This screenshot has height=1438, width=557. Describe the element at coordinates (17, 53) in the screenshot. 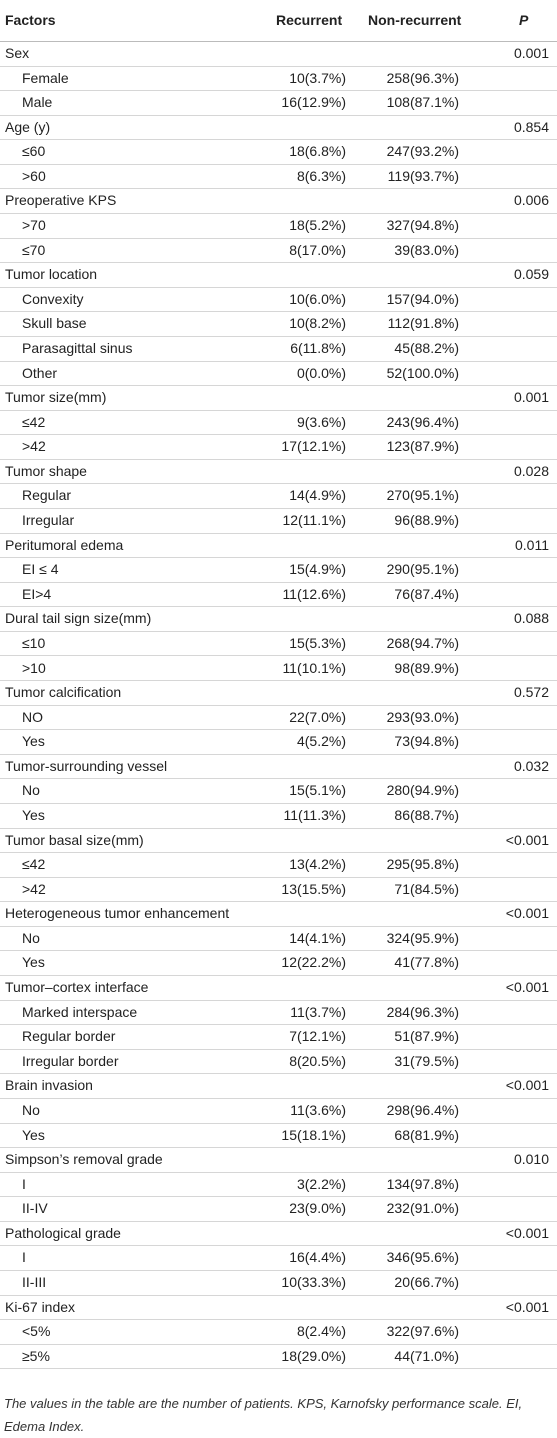

I see `factor-name: Sex` at that location.